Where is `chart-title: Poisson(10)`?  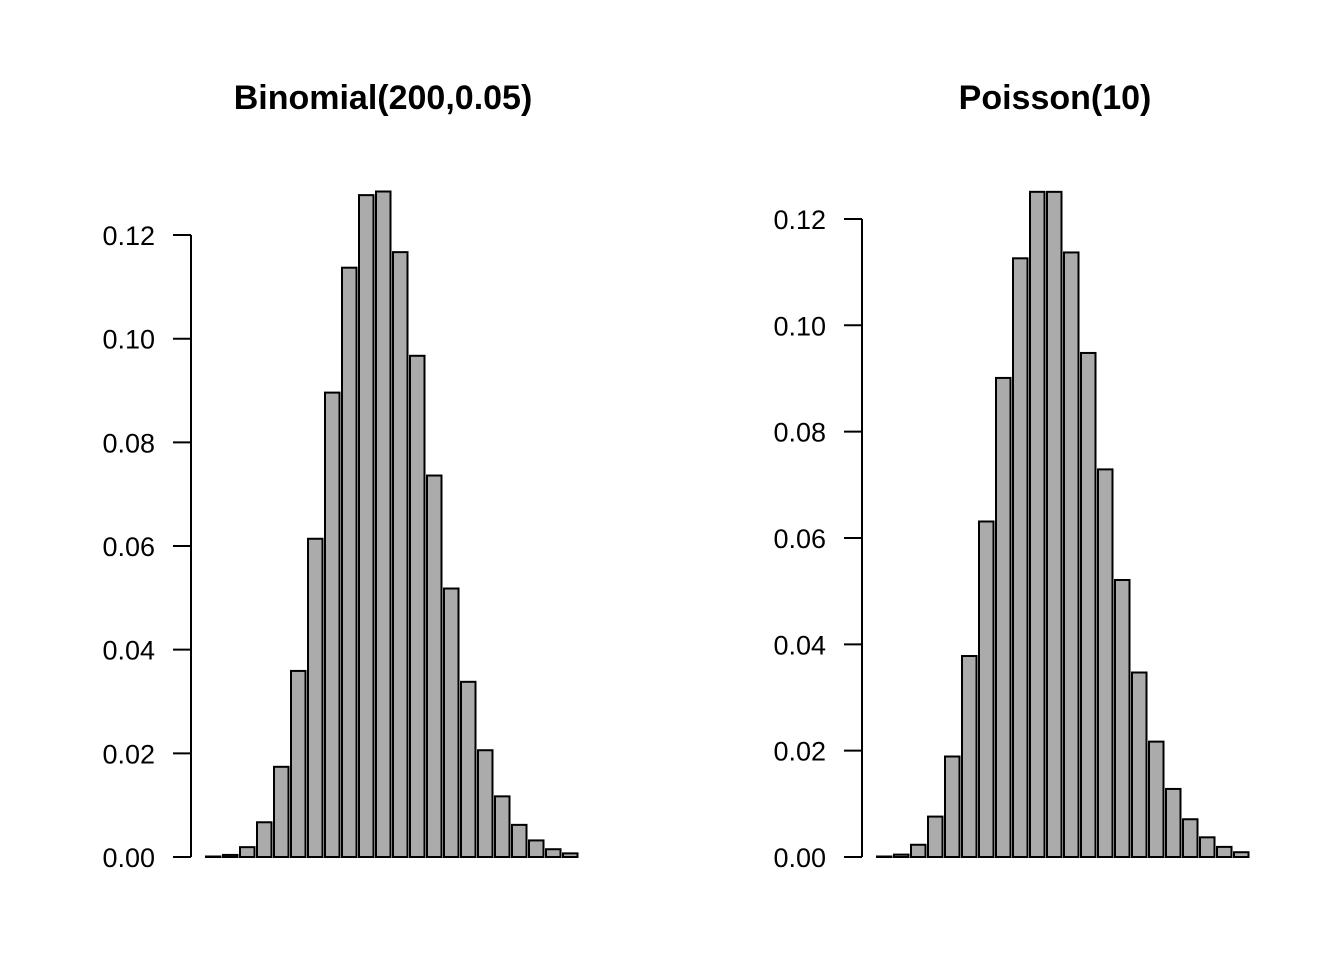 chart-title: Poisson(10) is located at coordinates (1055, 98).